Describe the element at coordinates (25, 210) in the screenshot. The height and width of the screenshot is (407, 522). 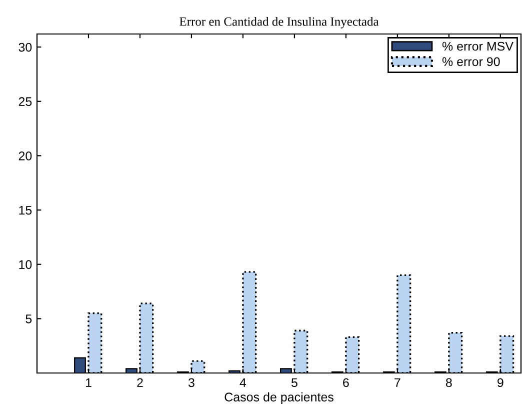
I see `y-tick-label: 15` at that location.